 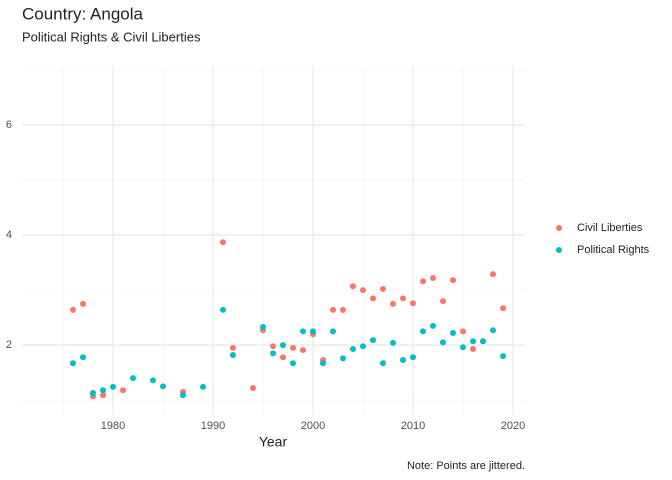 What do you see at coordinates (466, 466) in the screenshot?
I see `caption: Note: Points are jittered.` at bounding box center [466, 466].